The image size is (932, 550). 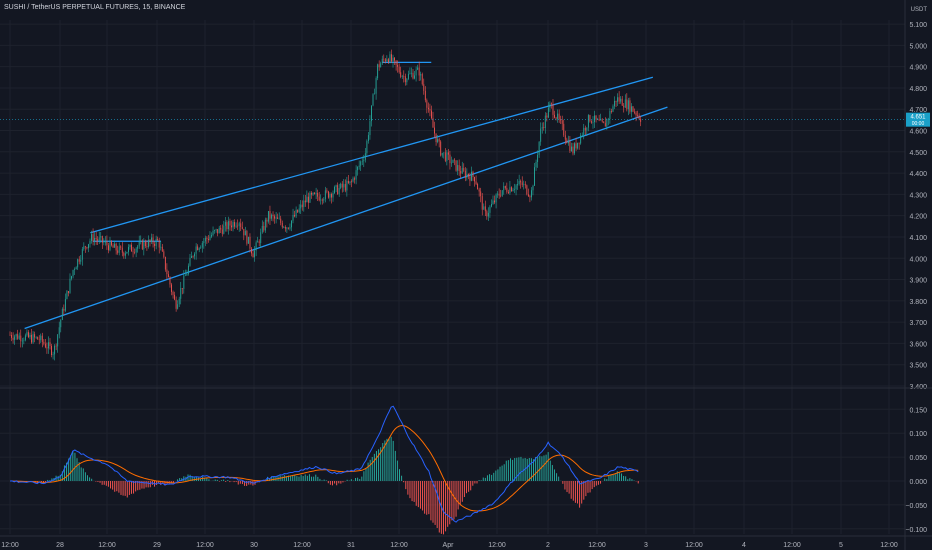 I want to click on time-tick-label: 30, so click(x=254, y=545).